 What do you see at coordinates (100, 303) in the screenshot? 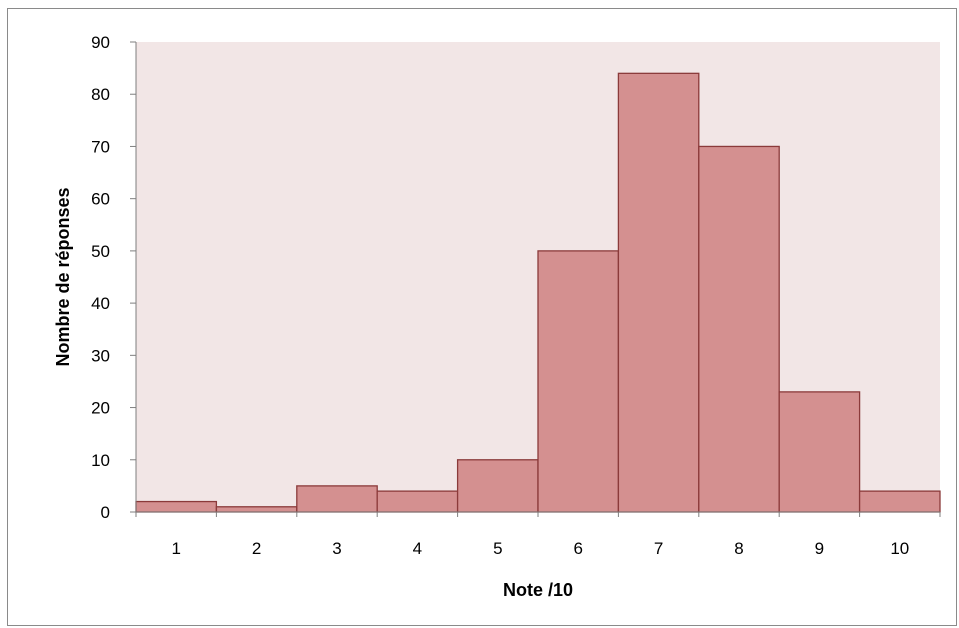
I see `y-tick-label: 40` at bounding box center [100, 303].